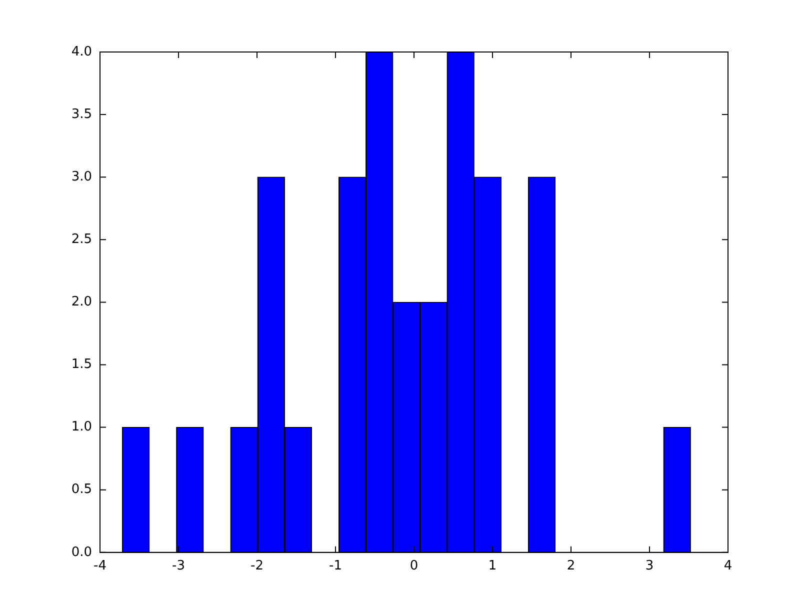  I want to click on x-tick-label: 1, so click(492, 566).